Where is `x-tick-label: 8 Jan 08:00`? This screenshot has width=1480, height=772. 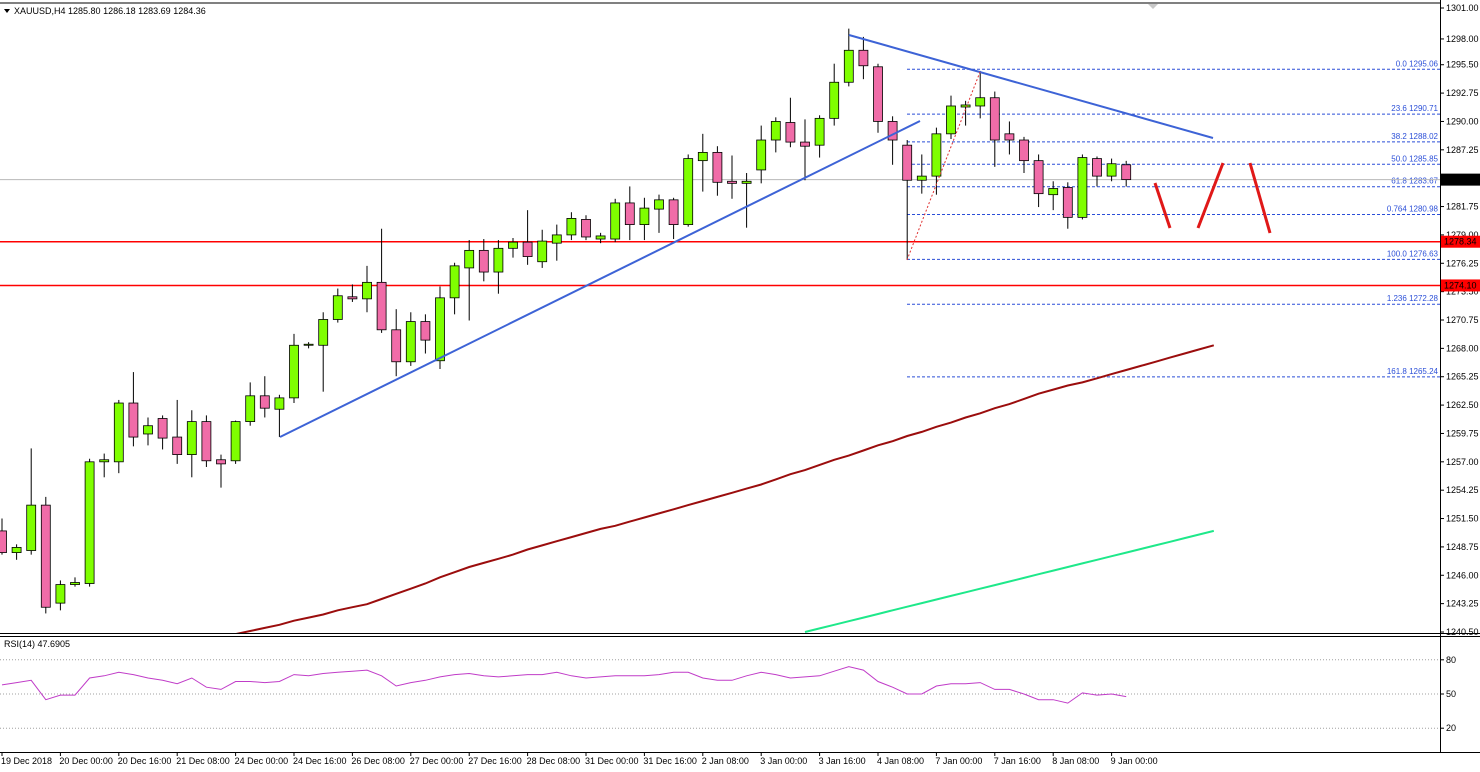 x-tick-label: 8 Jan 08:00 is located at coordinates (1075, 761).